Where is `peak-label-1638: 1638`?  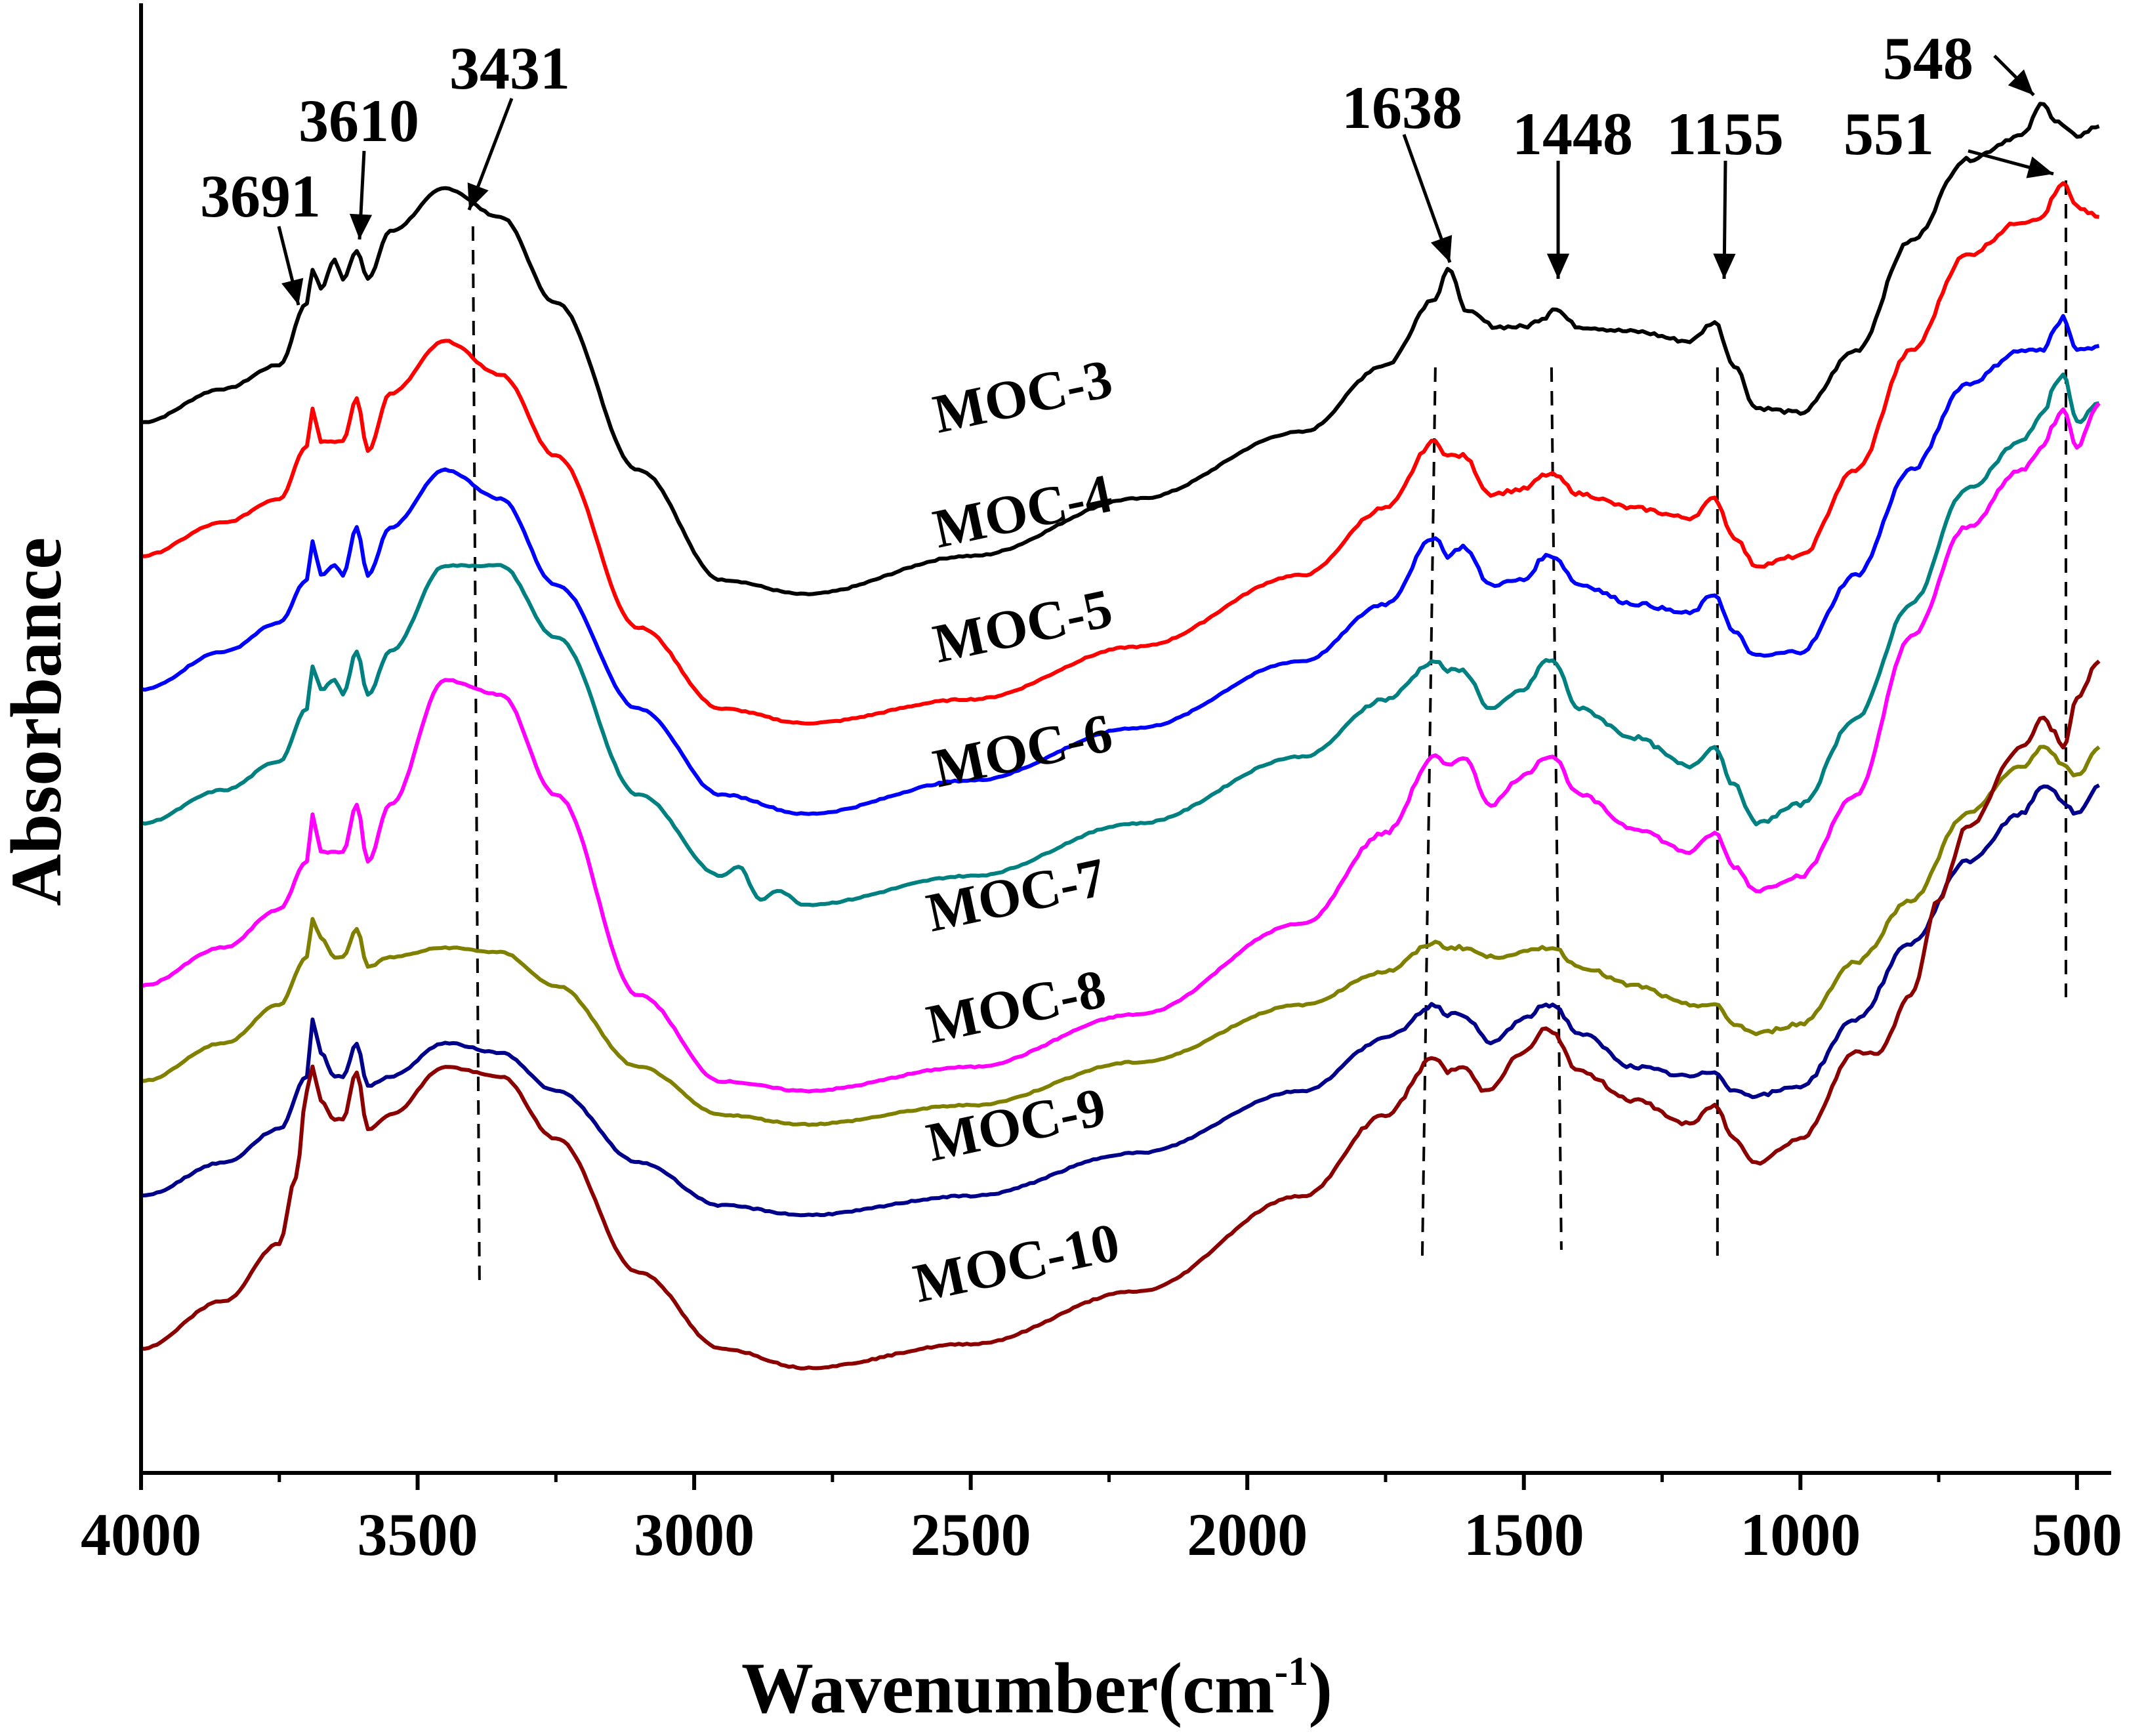 peak-label-1638: 1638 is located at coordinates (1402, 107).